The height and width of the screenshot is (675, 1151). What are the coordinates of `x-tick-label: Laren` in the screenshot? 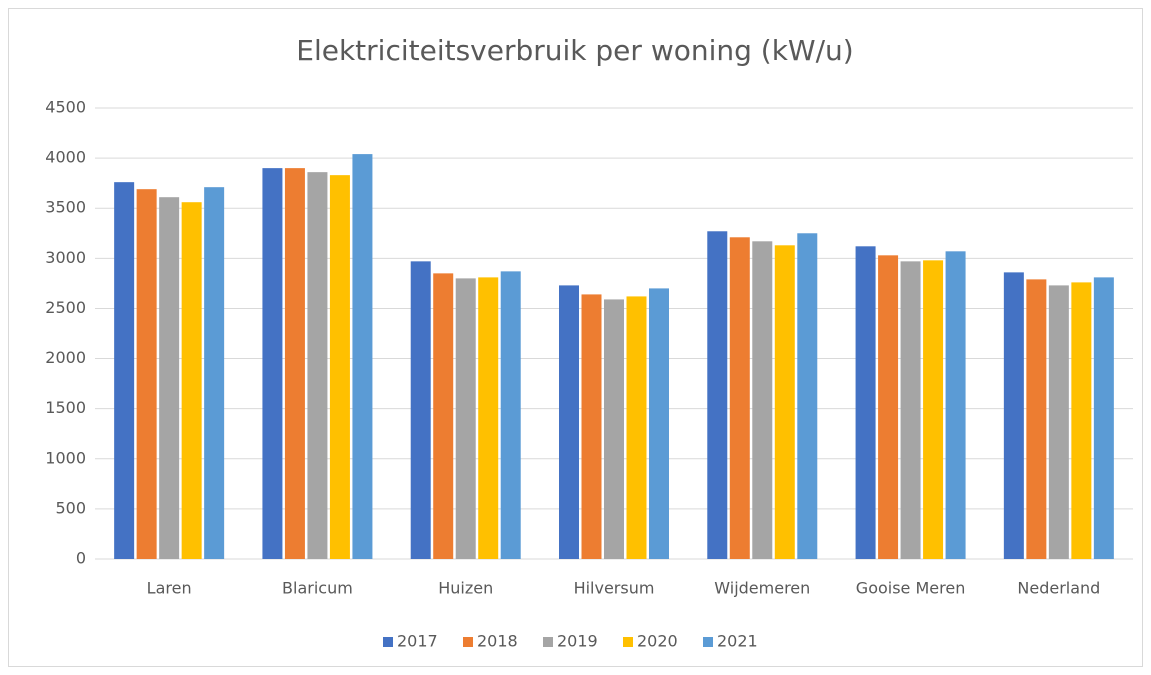 It's located at (169, 588).